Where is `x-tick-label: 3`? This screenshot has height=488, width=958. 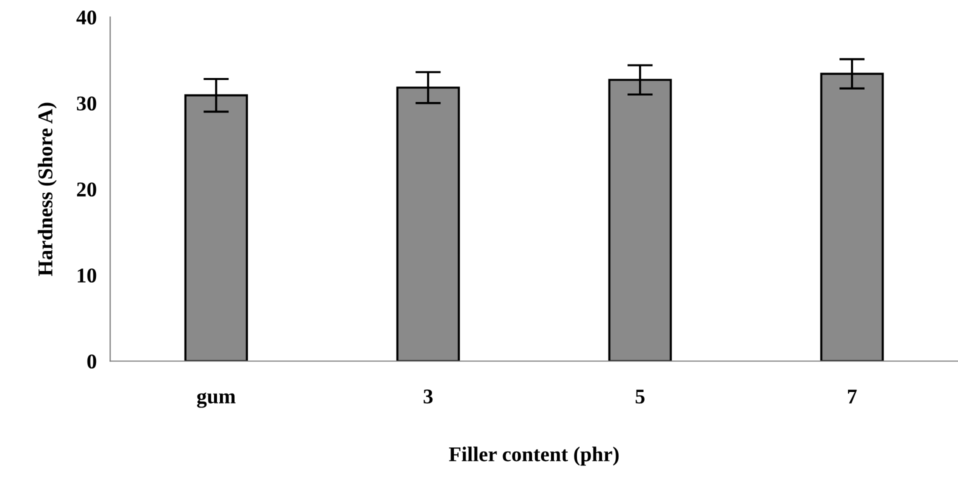
x-tick-label: 3 is located at coordinates (428, 397).